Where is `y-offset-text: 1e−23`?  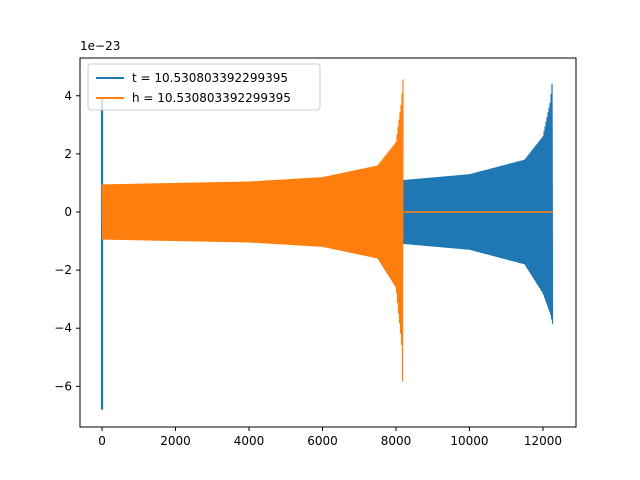 y-offset-text: 1e−23 is located at coordinates (100, 46).